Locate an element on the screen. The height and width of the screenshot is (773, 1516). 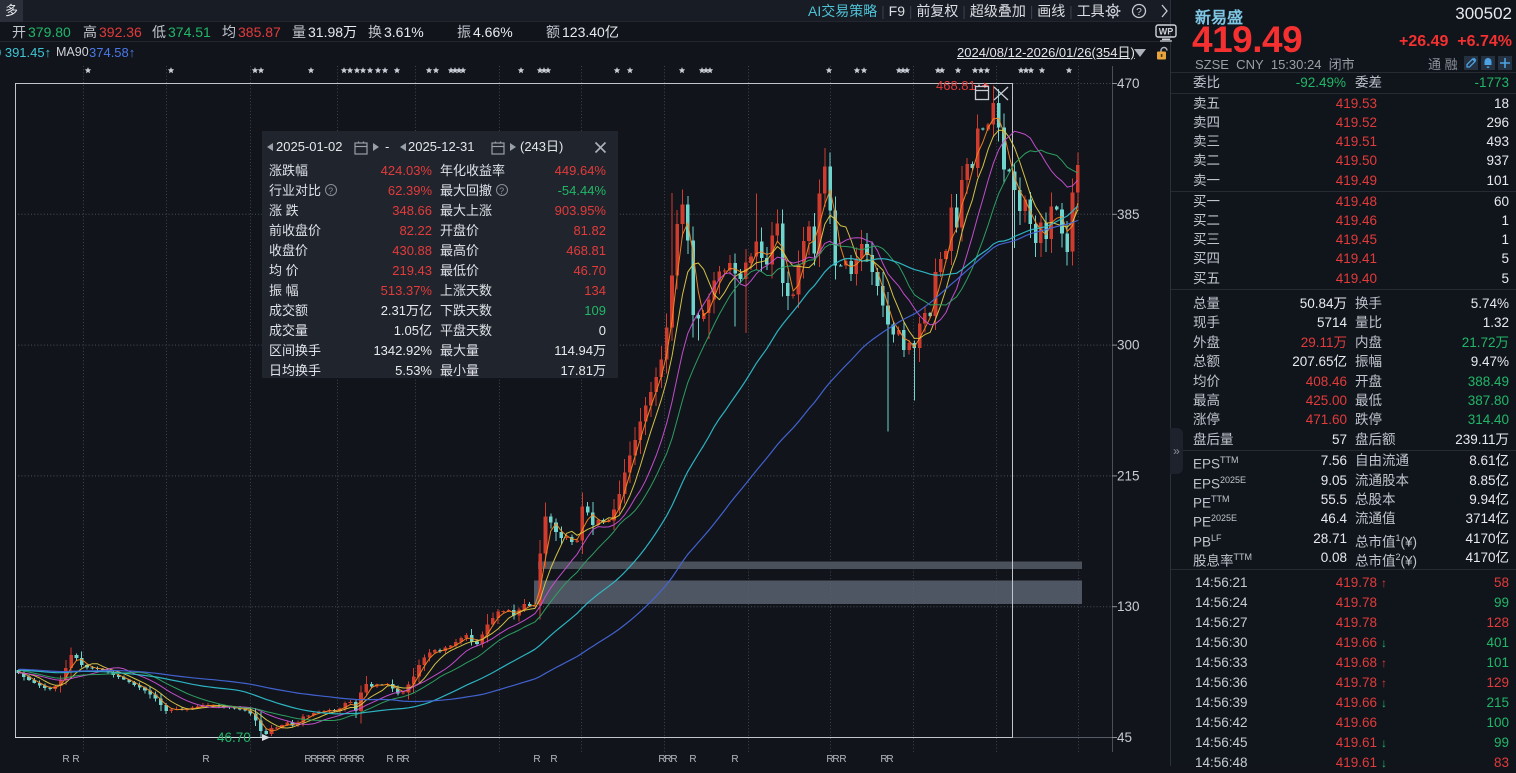
svg-text: 468.81 is located at coordinates (956, 85).